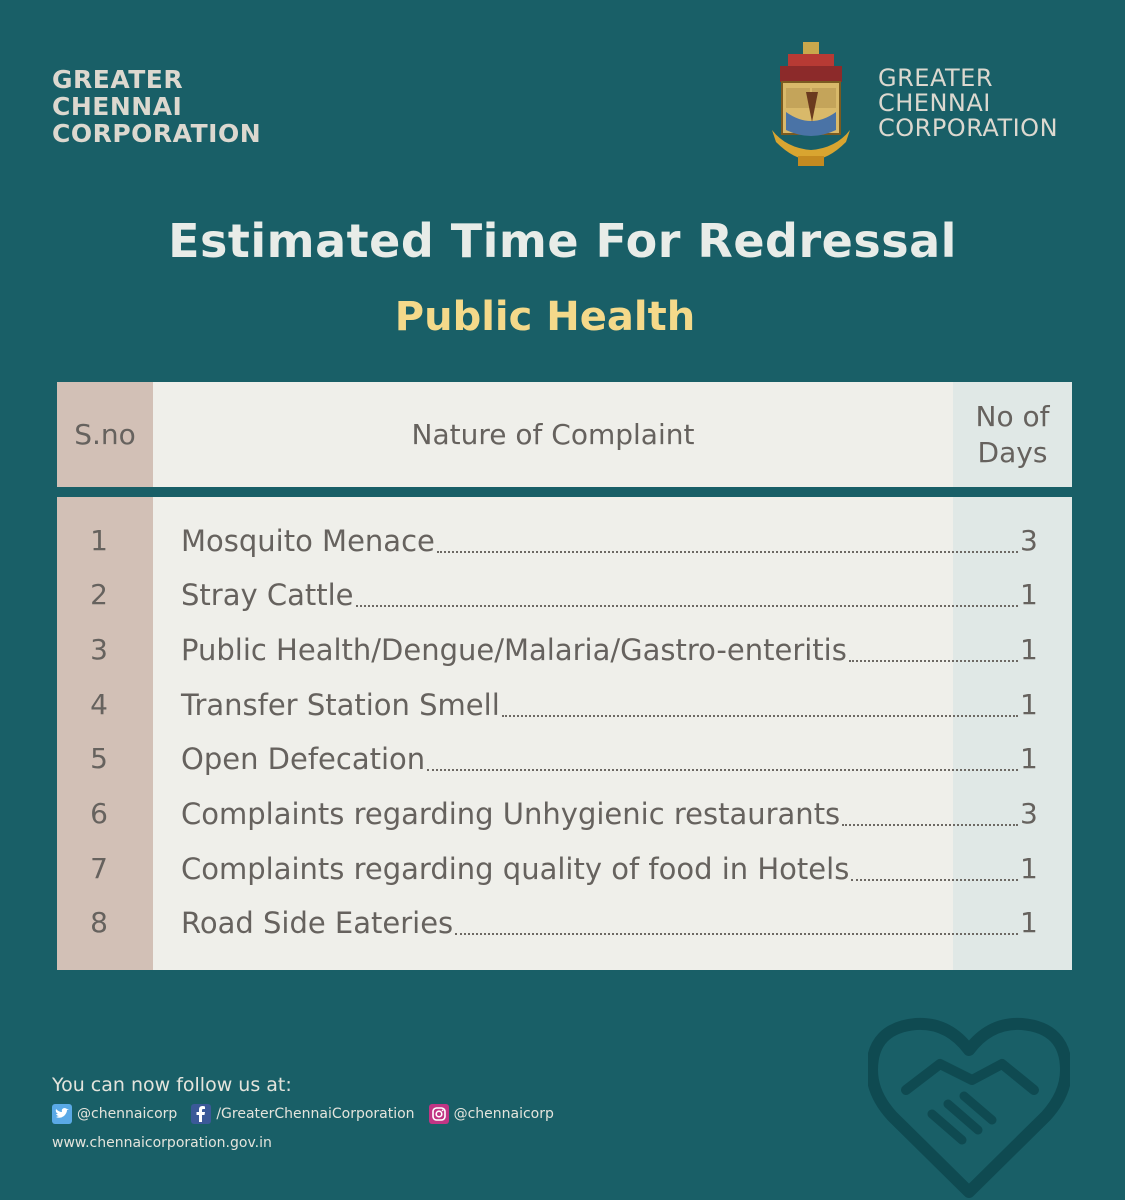 This screenshot has height=1200, width=1125. I want to click on row-sno: 1, so click(99, 540).